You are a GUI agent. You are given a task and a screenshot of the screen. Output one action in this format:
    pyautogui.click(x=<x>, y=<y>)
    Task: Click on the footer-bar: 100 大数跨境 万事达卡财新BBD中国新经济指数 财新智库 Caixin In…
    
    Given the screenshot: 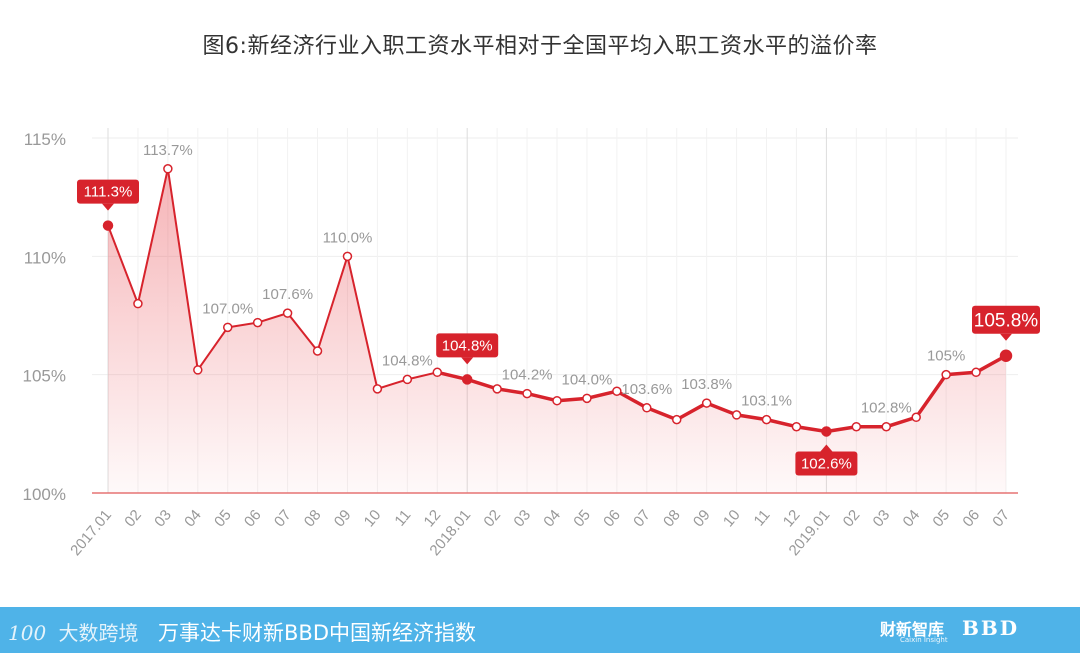 What is the action you would take?
    pyautogui.click(x=540, y=630)
    